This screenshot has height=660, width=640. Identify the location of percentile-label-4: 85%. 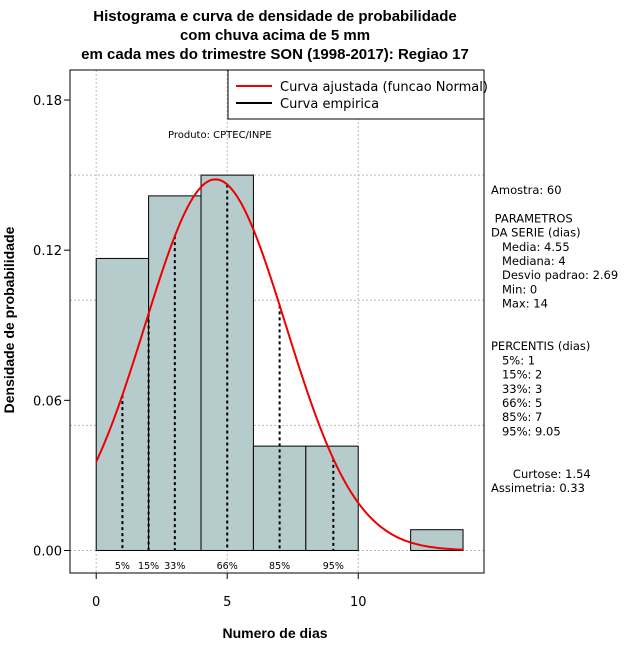
(279, 566).